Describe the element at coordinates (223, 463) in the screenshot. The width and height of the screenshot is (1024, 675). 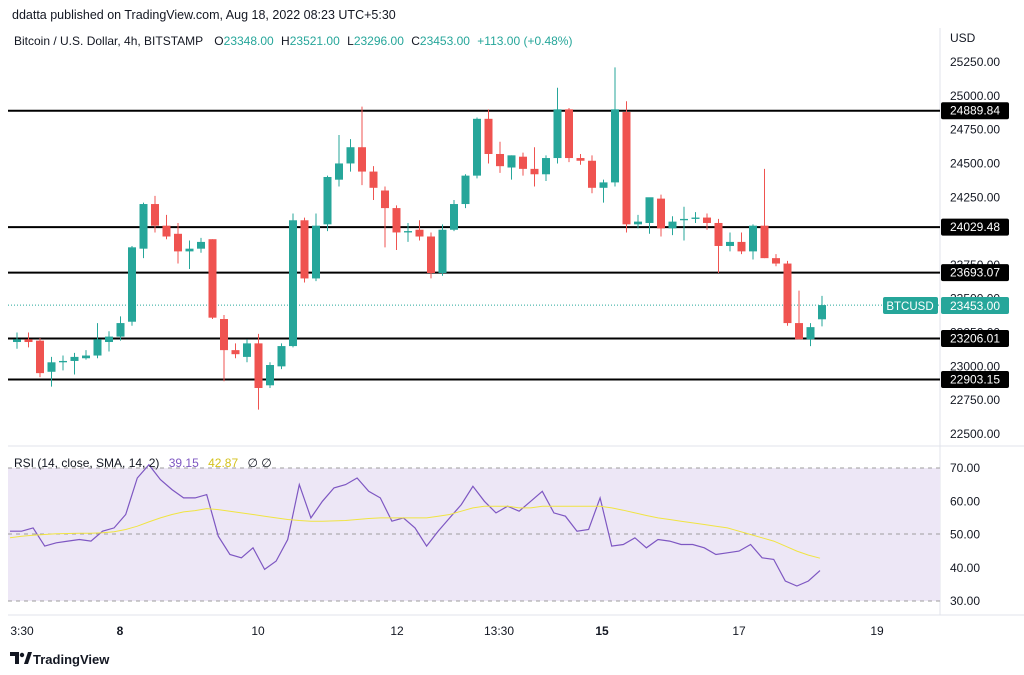
I see `rsi-legend-sma: 42.87` at that location.